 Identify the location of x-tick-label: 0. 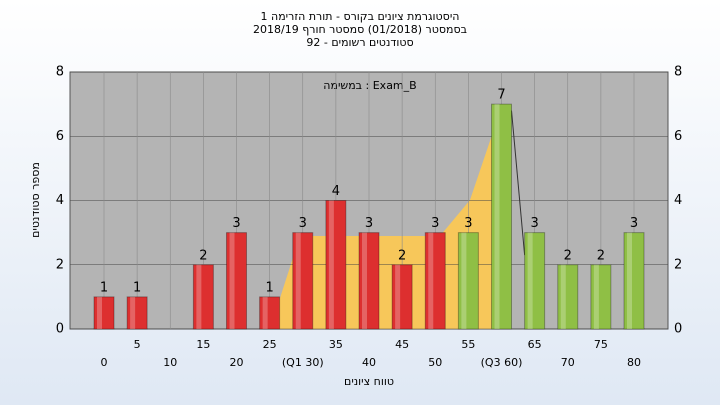
(104, 362).